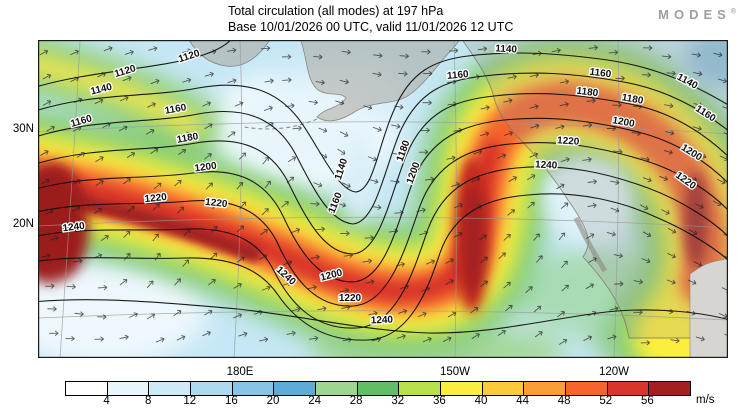 This screenshot has width=750, height=408. Describe the element at coordinates (590, 244) in the screenshot. I see `baja-peninsula` at that location.